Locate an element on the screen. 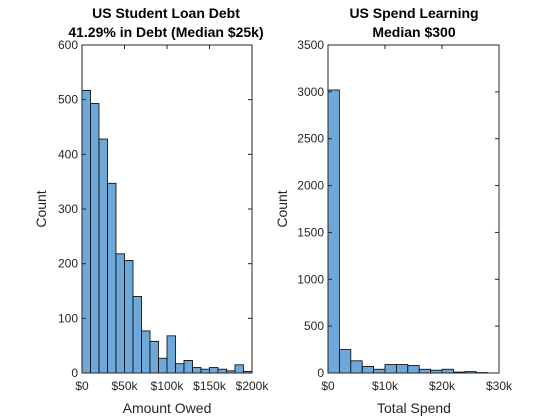 This screenshot has height=420, width=560. loan-debt-x-tick-label: $200k is located at coordinates (253, 386).